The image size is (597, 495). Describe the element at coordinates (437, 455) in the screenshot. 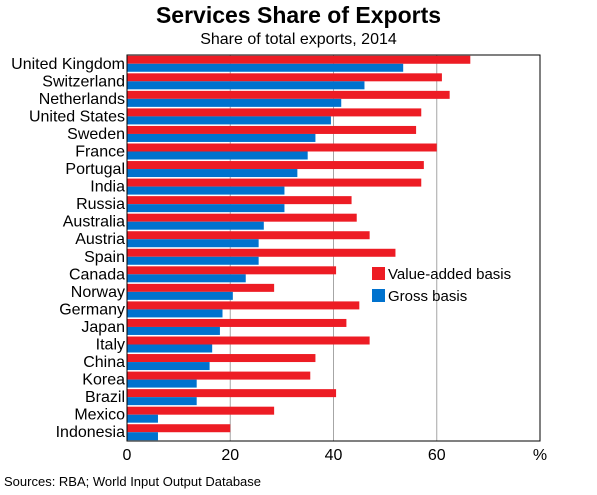

I see `x-tick-label: 60` at that location.